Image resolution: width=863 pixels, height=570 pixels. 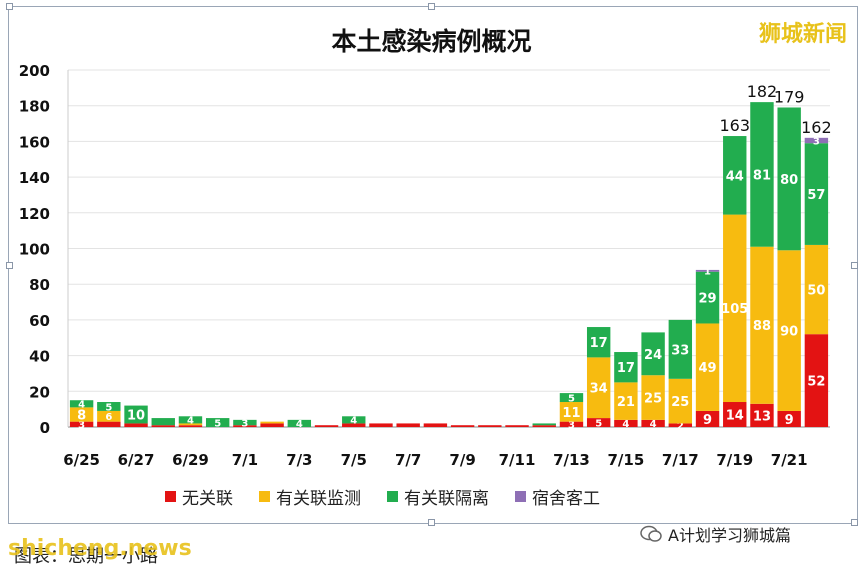 I want to click on total-label: 182, so click(x=762, y=91).